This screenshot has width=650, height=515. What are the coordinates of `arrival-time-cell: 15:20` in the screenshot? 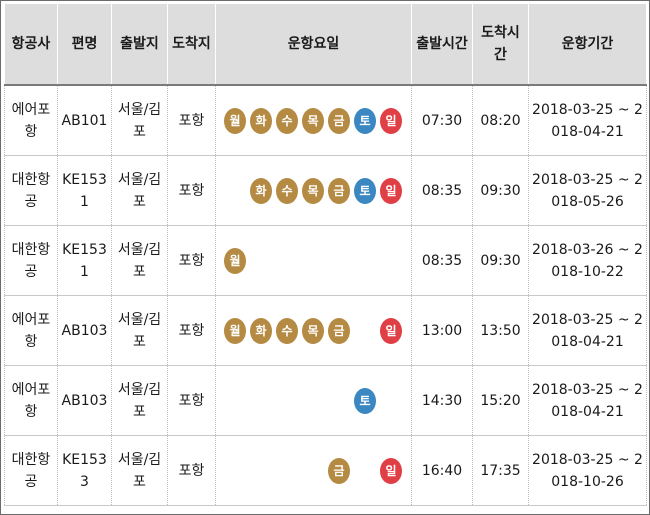 It's located at (500, 400).